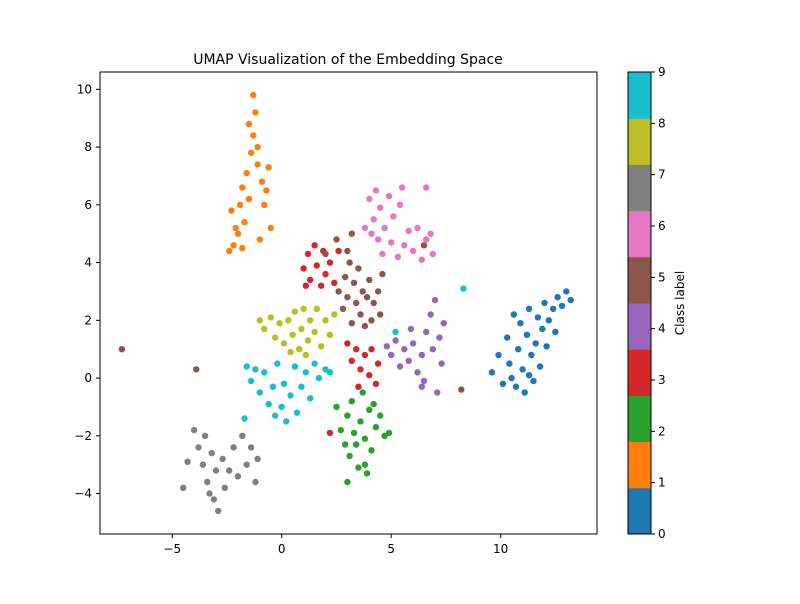 This screenshot has width=800, height=604. What do you see at coordinates (662, 431) in the screenshot?
I see `colorbar-tick-label: 2` at bounding box center [662, 431].